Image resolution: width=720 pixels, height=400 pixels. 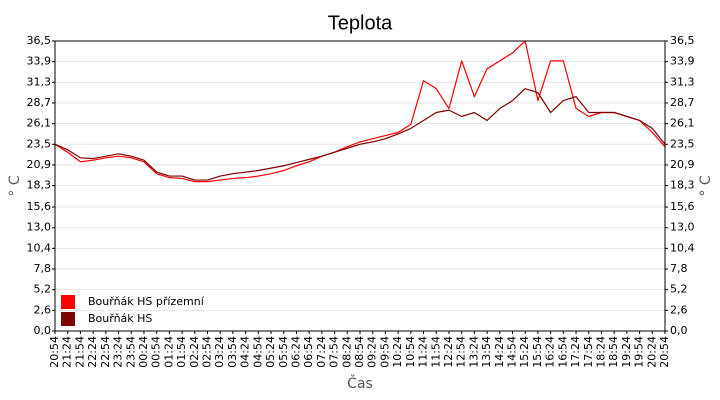 I want to click on y-tick-label: 15,6, so click(x=39, y=206).